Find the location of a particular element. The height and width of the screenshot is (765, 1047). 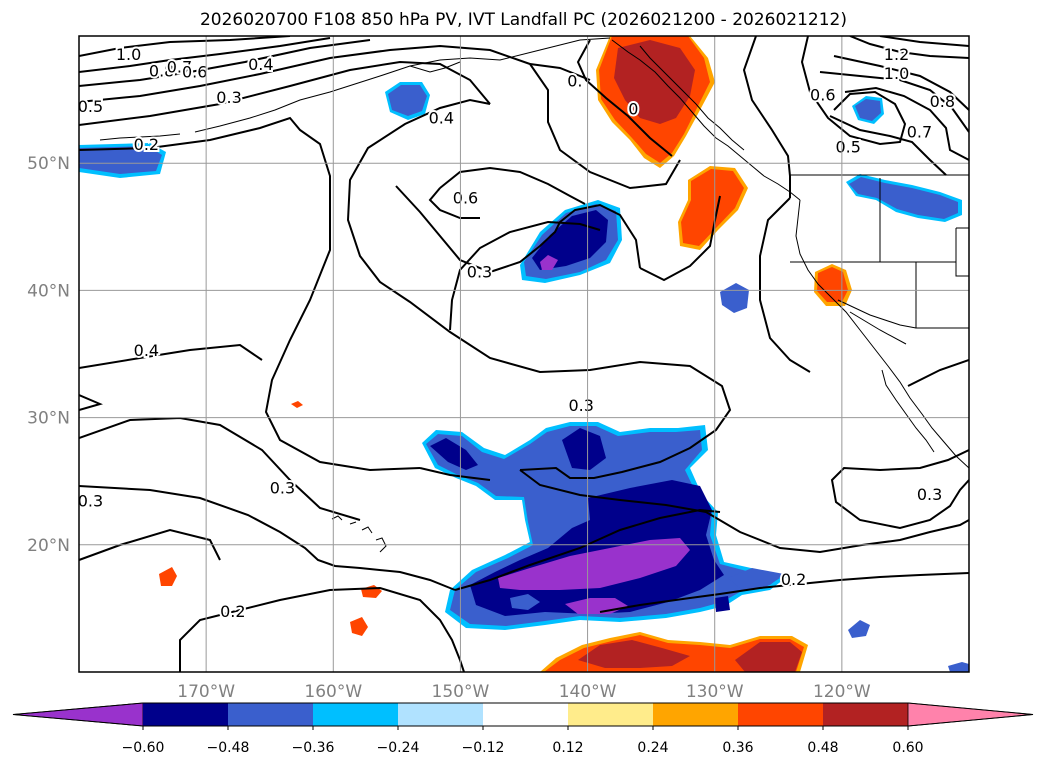

longitude-label: 170°W is located at coordinates (206, 692).